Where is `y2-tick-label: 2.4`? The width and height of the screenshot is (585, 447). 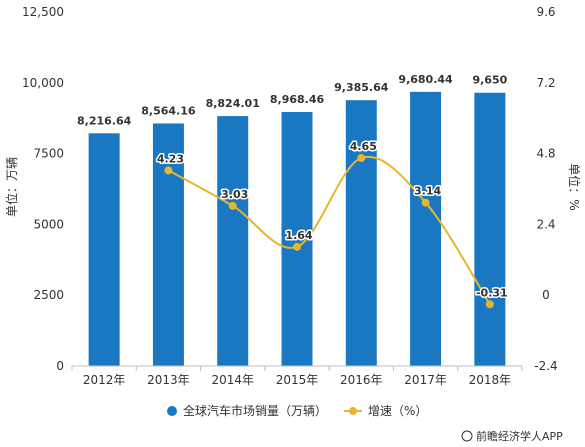
y2-tick-label: 2.4 is located at coordinates (545, 224).